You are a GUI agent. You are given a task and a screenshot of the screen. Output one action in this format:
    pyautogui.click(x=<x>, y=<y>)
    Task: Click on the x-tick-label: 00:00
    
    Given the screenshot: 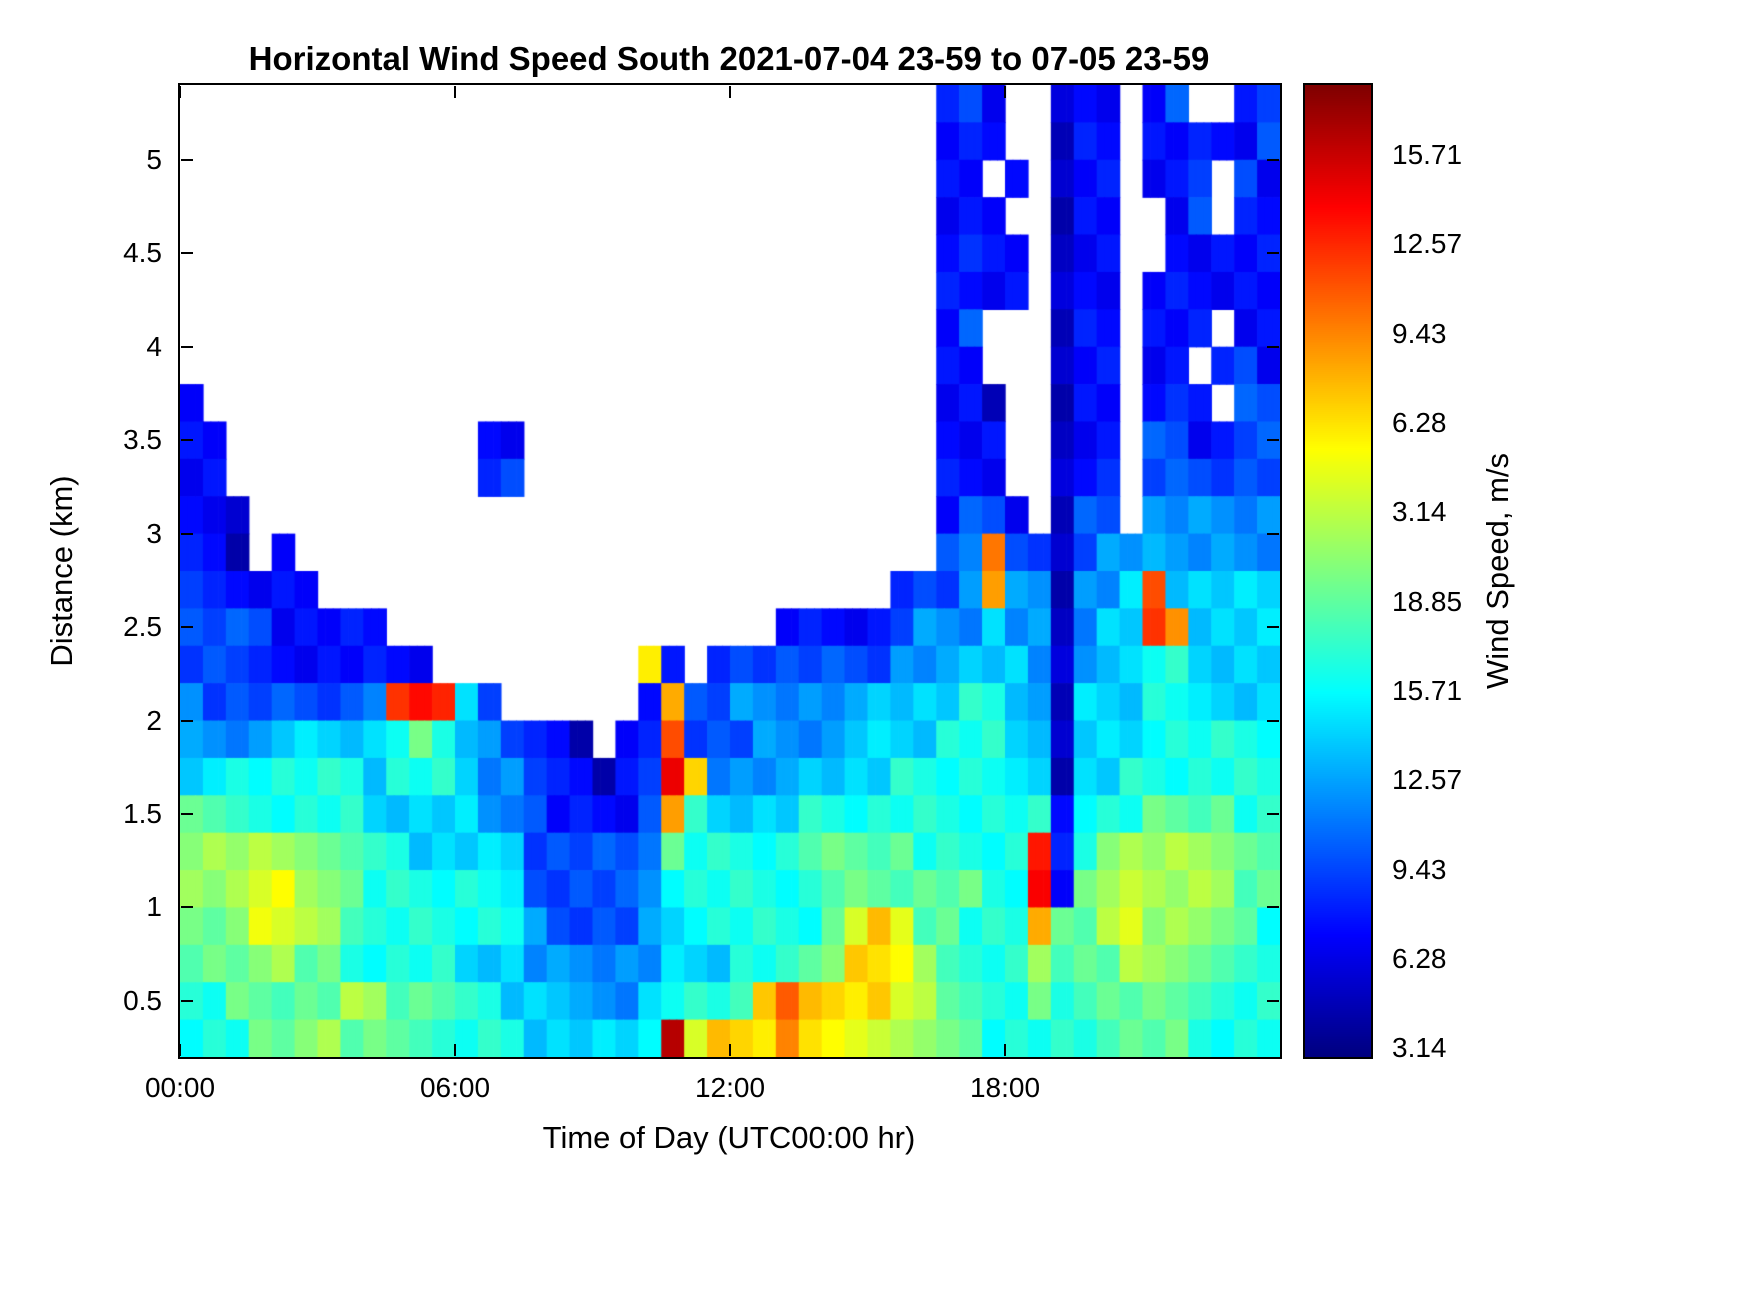 What is the action you would take?
    pyautogui.click(x=180, y=1087)
    